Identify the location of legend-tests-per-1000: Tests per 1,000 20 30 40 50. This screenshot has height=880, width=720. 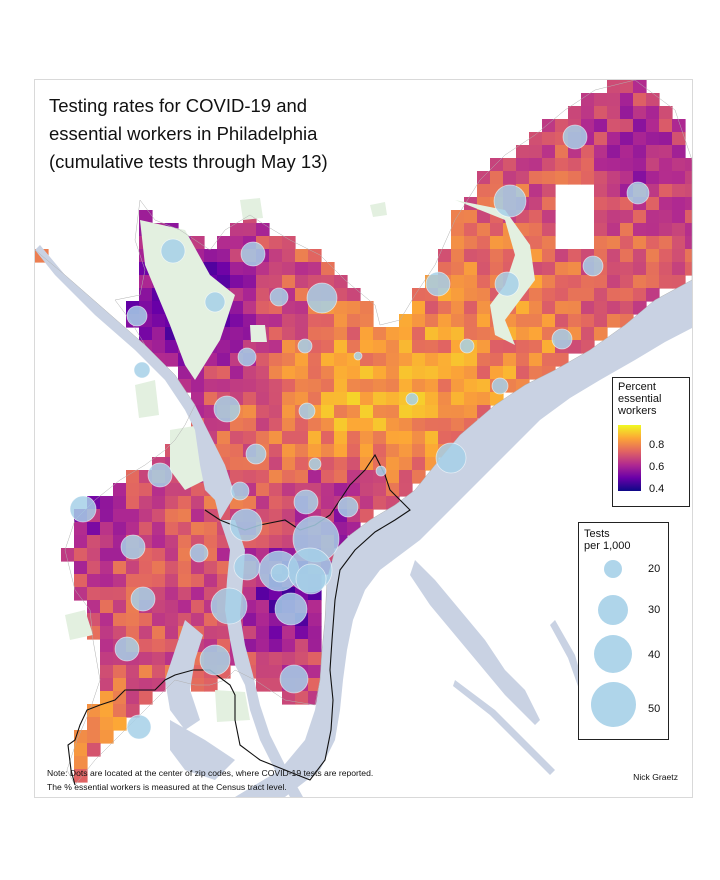
(623, 631).